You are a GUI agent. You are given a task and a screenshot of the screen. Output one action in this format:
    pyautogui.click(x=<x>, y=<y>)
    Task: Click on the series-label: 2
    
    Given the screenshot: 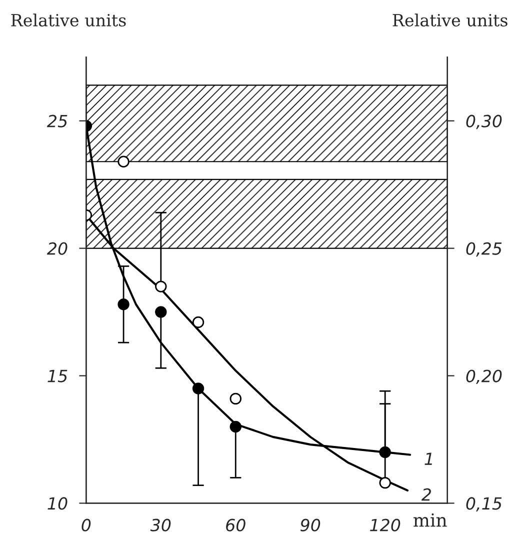 What is the action you would take?
    pyautogui.click(x=426, y=494)
    